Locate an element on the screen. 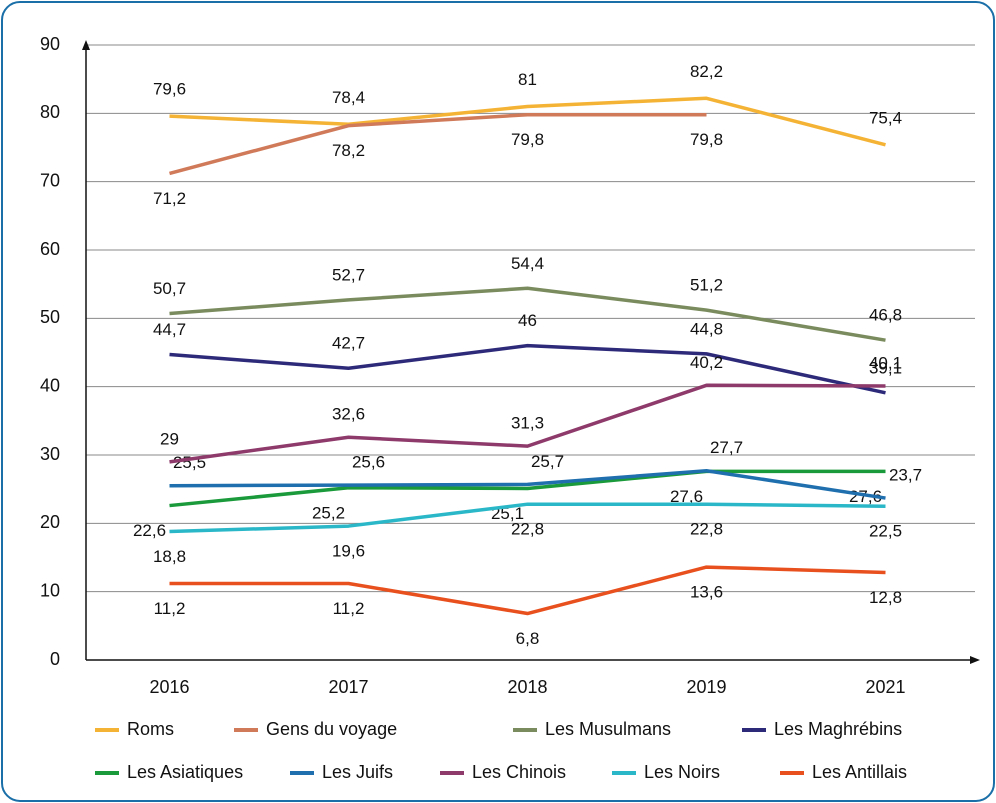  data-label: 78,2 is located at coordinates (348, 150).